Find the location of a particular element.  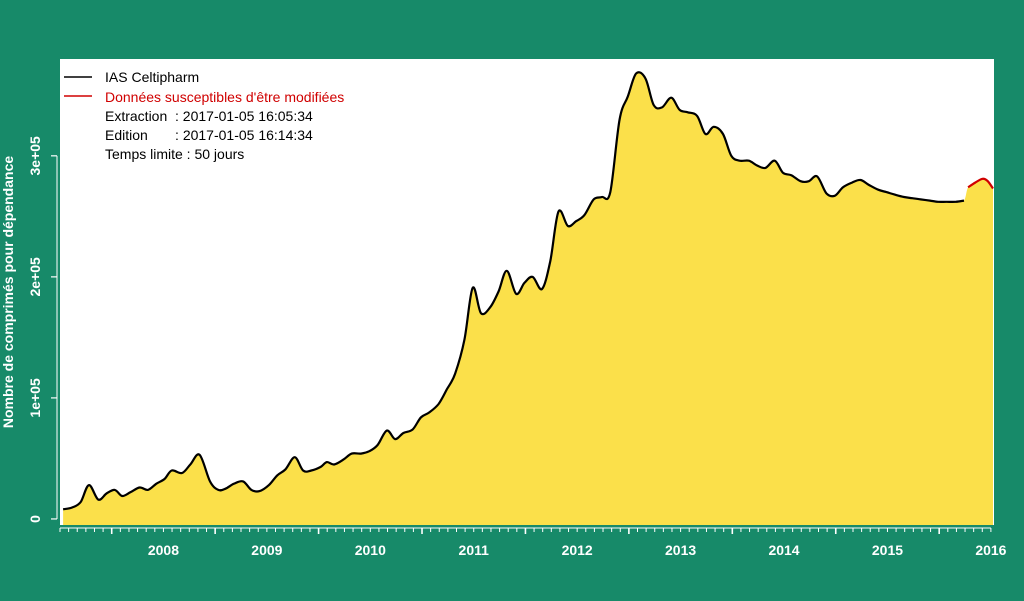

x-tick-label: 2016 is located at coordinates (990, 550).